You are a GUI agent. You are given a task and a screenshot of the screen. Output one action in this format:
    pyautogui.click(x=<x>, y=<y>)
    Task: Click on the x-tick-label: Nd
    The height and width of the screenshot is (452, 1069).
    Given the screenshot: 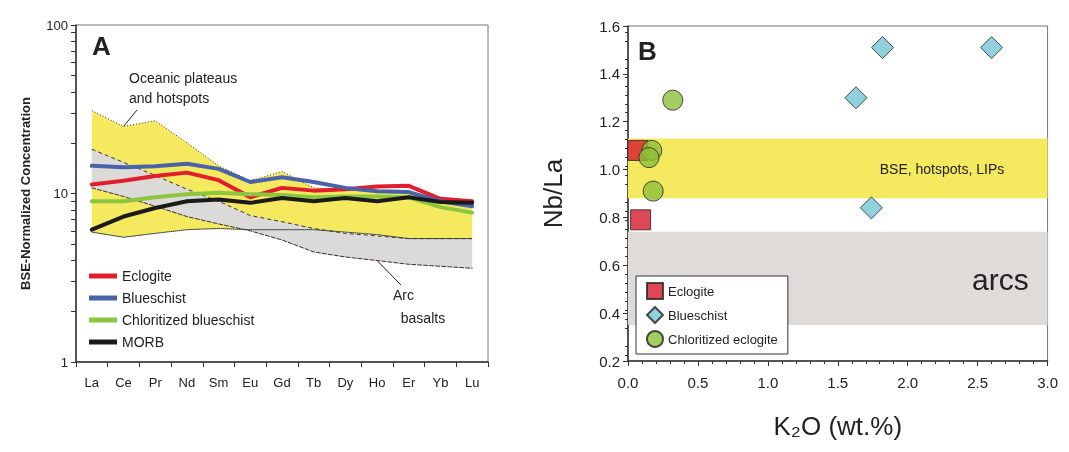 What is the action you would take?
    pyautogui.click(x=187, y=382)
    